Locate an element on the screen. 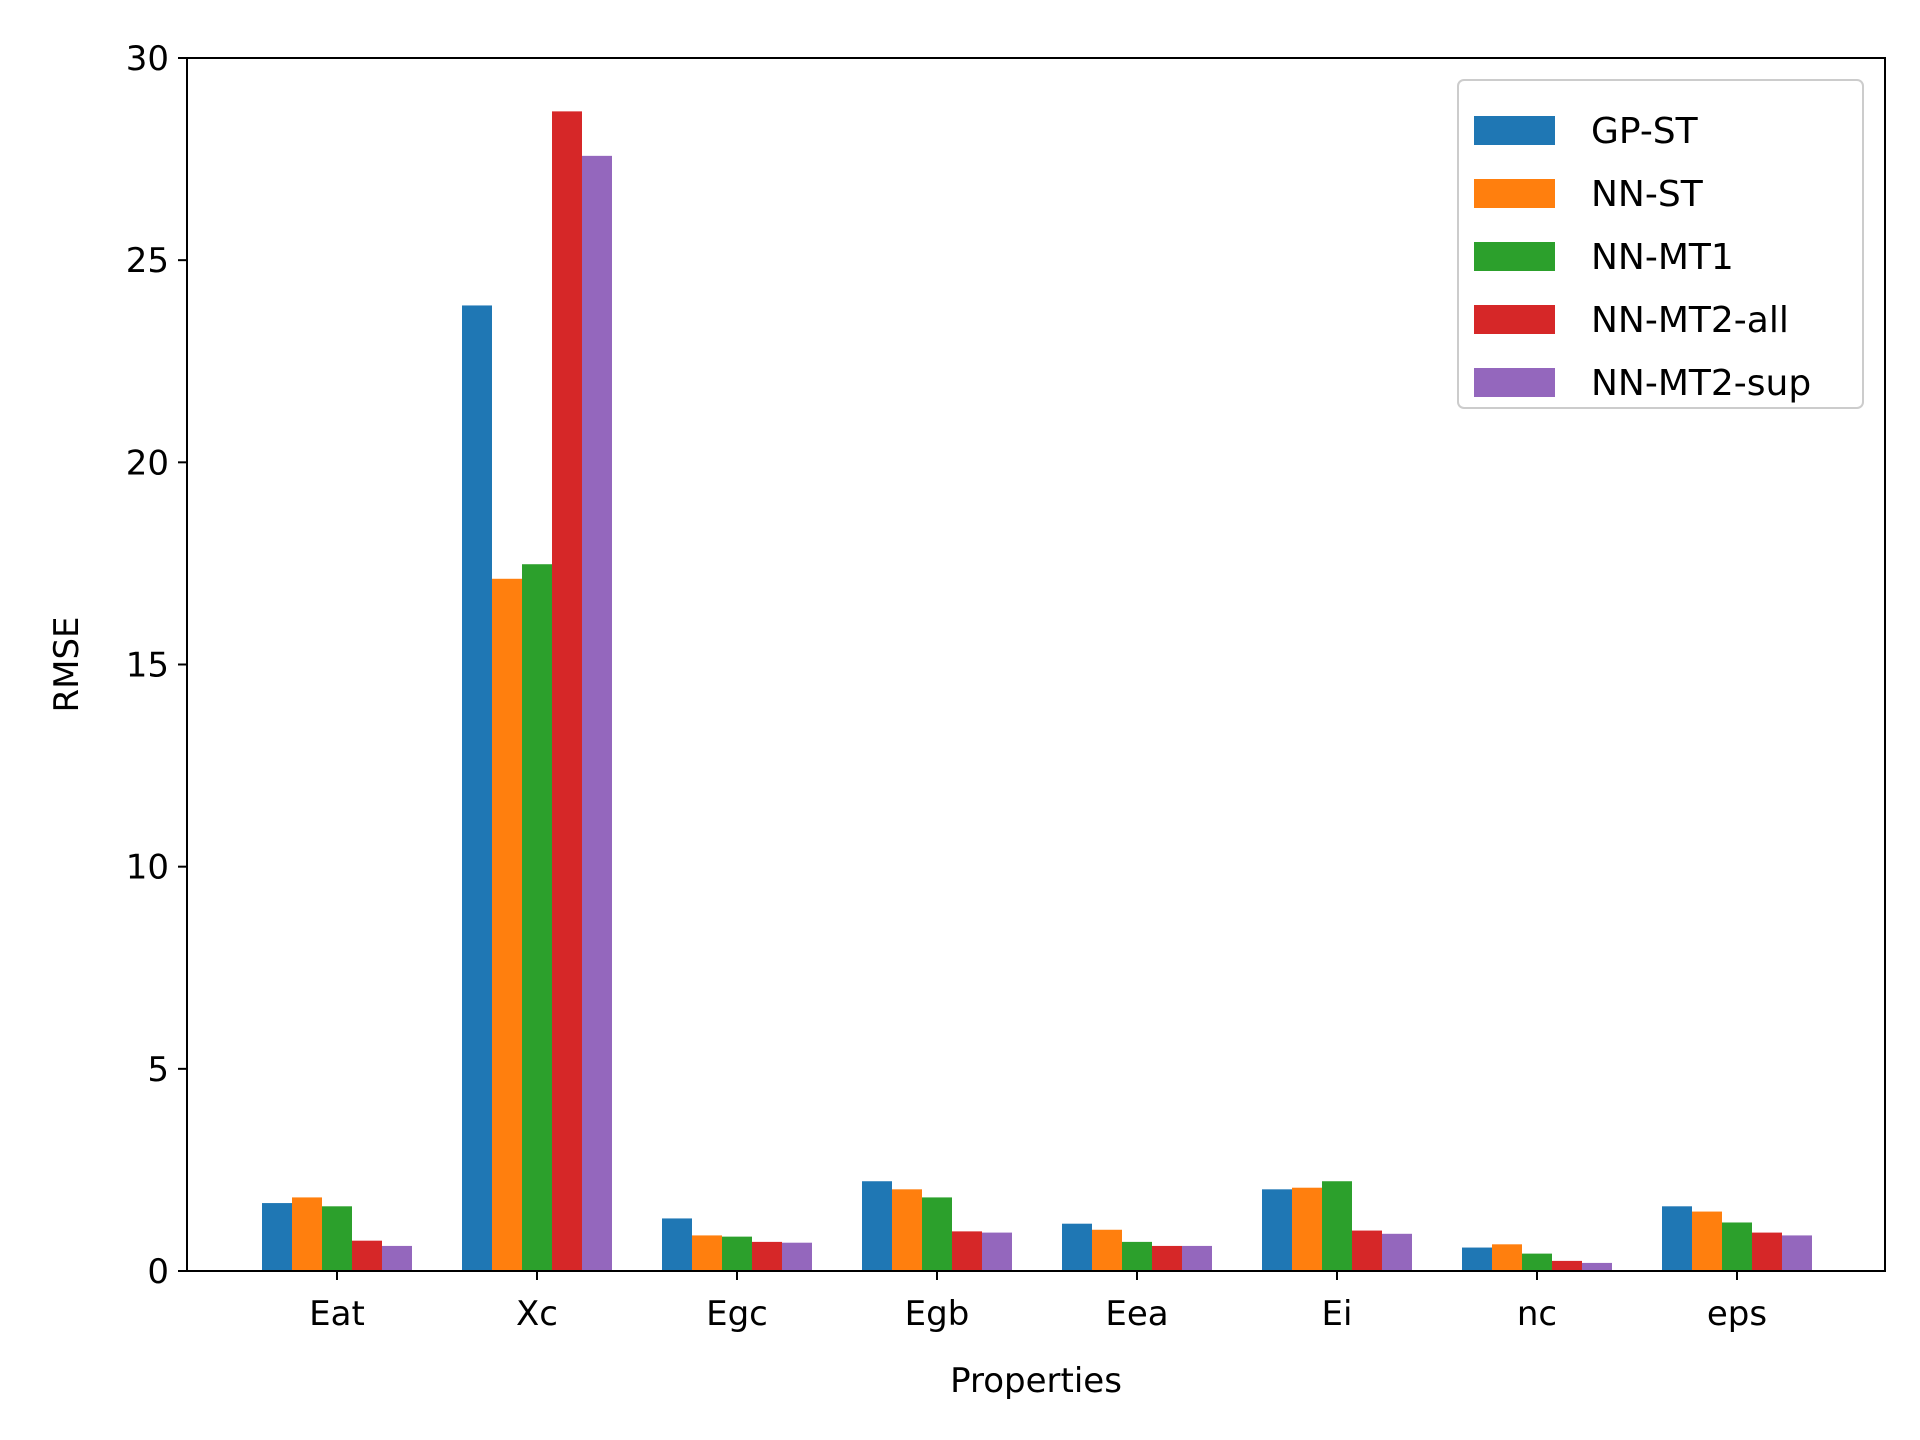 The height and width of the screenshot is (1440, 1920). bar-Egc-NN-MT2-sup is located at coordinates (797, 1256).